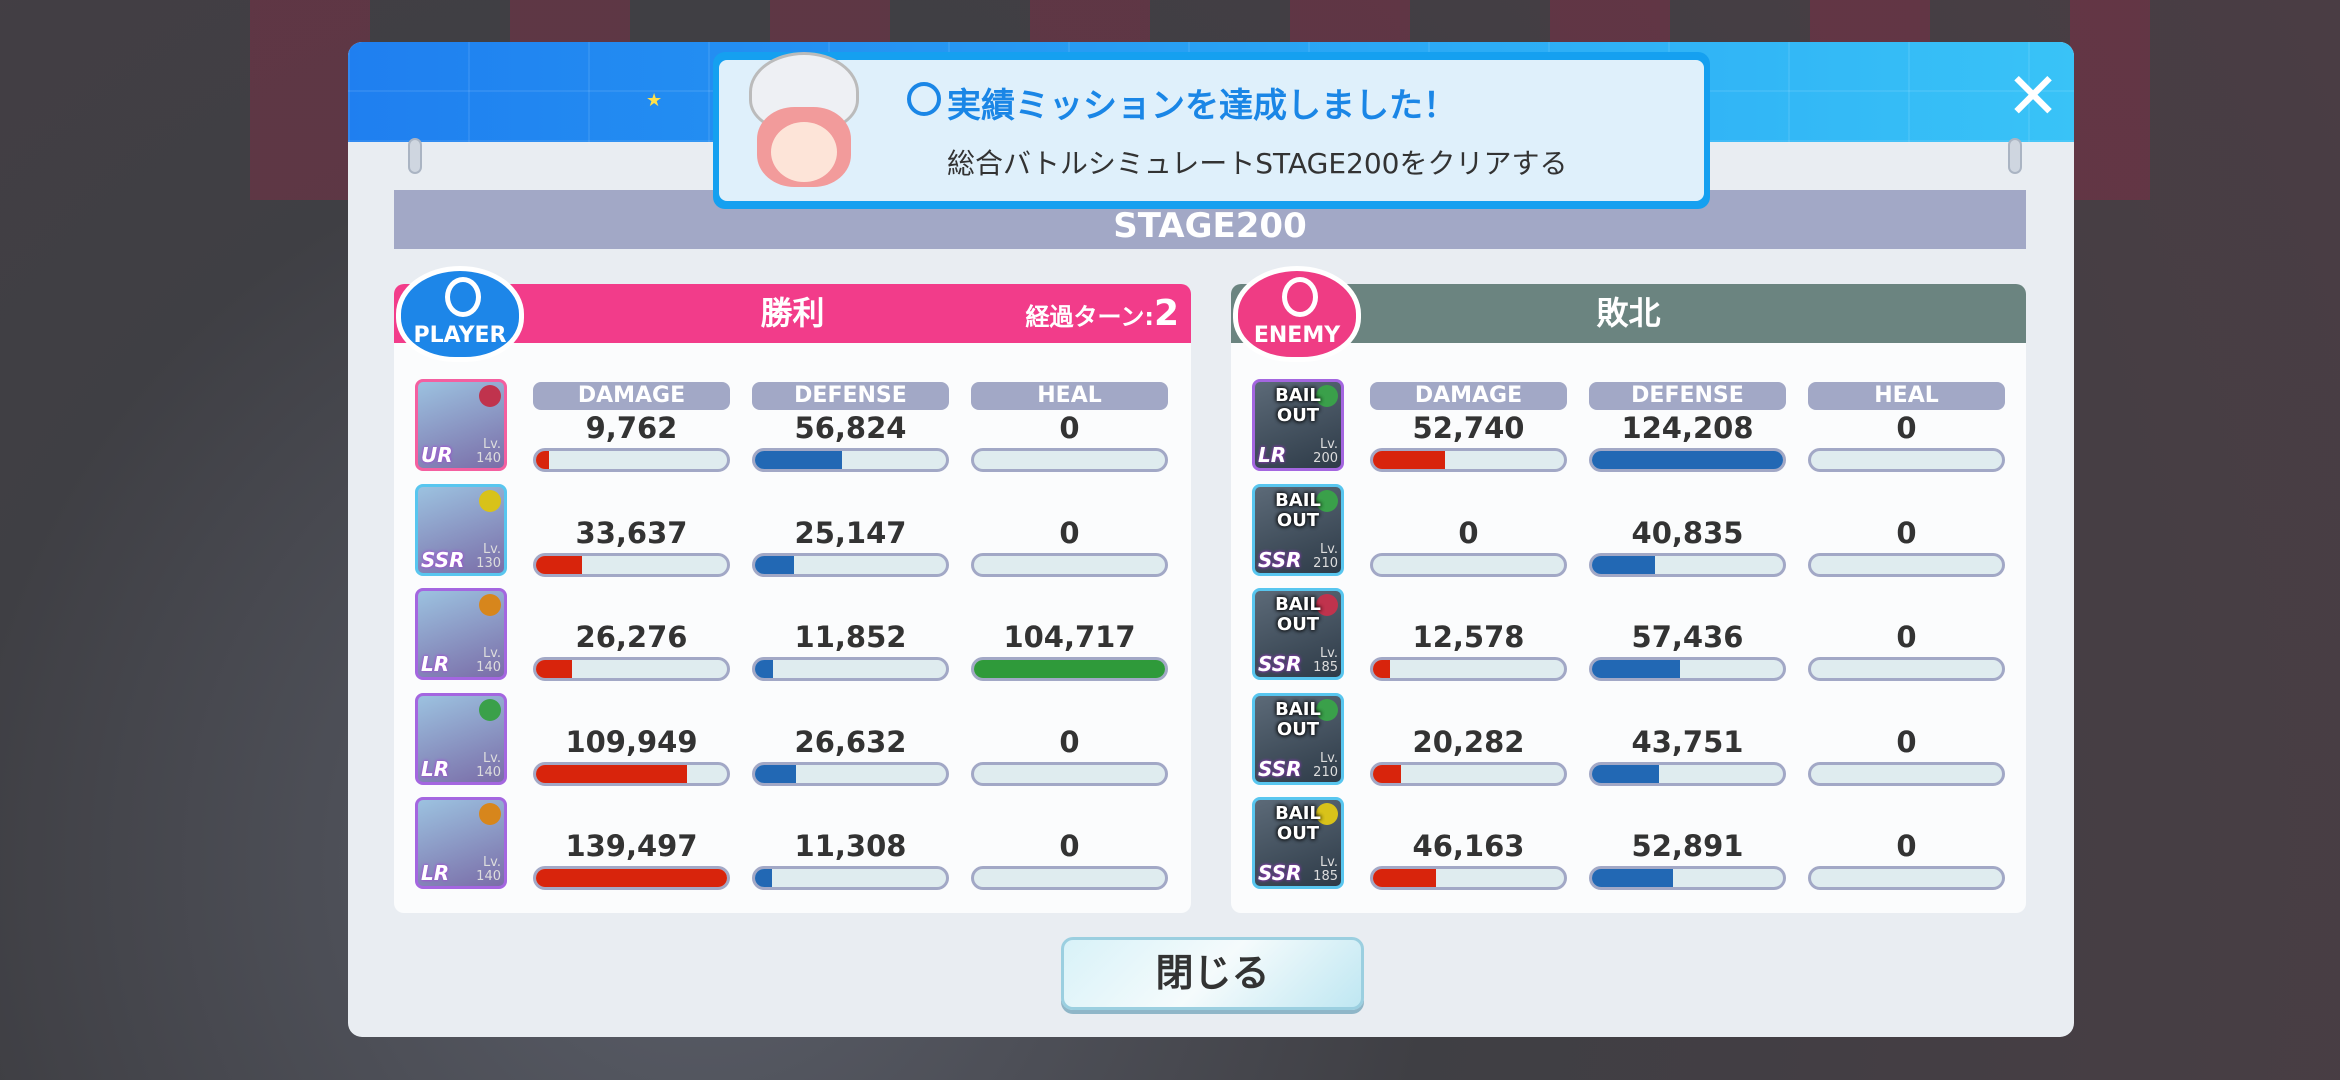 The width and height of the screenshot is (2340, 1080). Describe the element at coordinates (1468, 428) in the screenshot. I see `damage-value: 52,740` at that location.